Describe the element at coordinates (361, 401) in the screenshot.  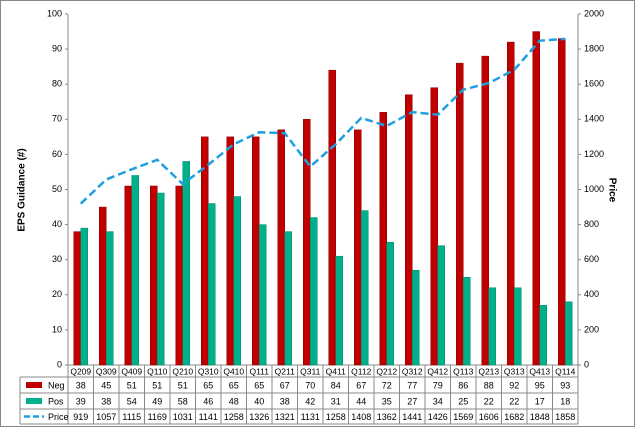
I see `table-value: 44` at that location.